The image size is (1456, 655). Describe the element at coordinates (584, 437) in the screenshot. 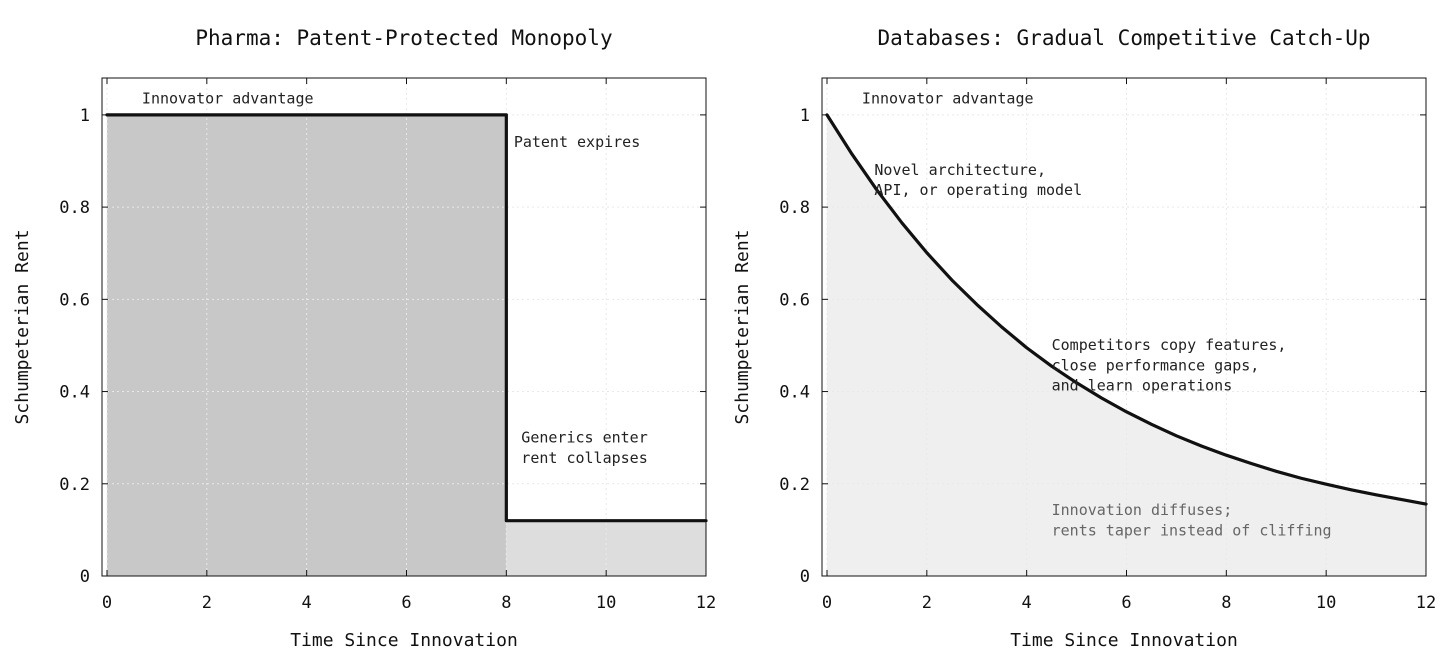

I see `annotation-2: Generics enter` at that location.